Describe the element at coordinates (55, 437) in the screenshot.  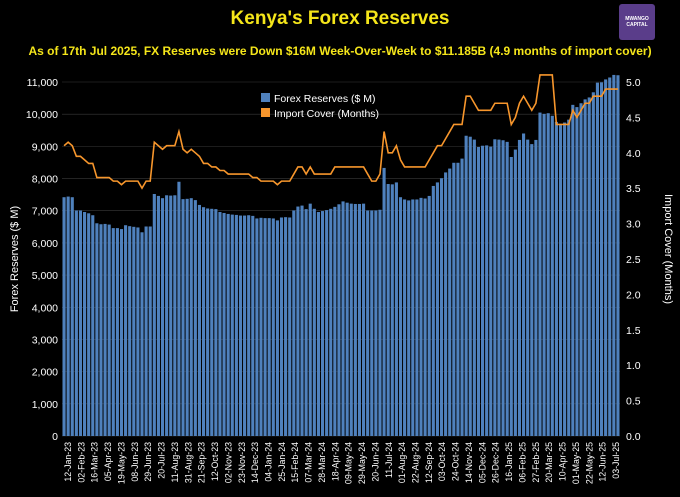
I see `y-left-tick-label: 0` at that location.